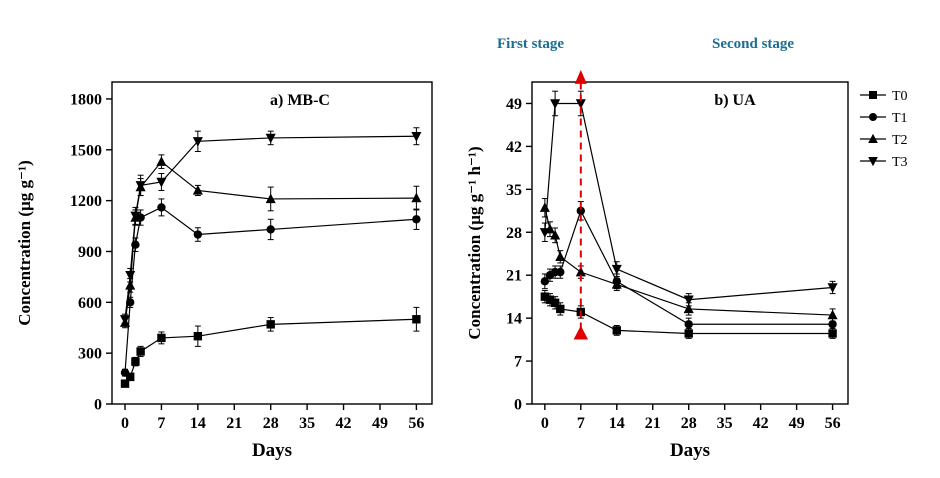  What do you see at coordinates (86, 99) in the screenshot?
I see `svg-text: 1800` at bounding box center [86, 99].